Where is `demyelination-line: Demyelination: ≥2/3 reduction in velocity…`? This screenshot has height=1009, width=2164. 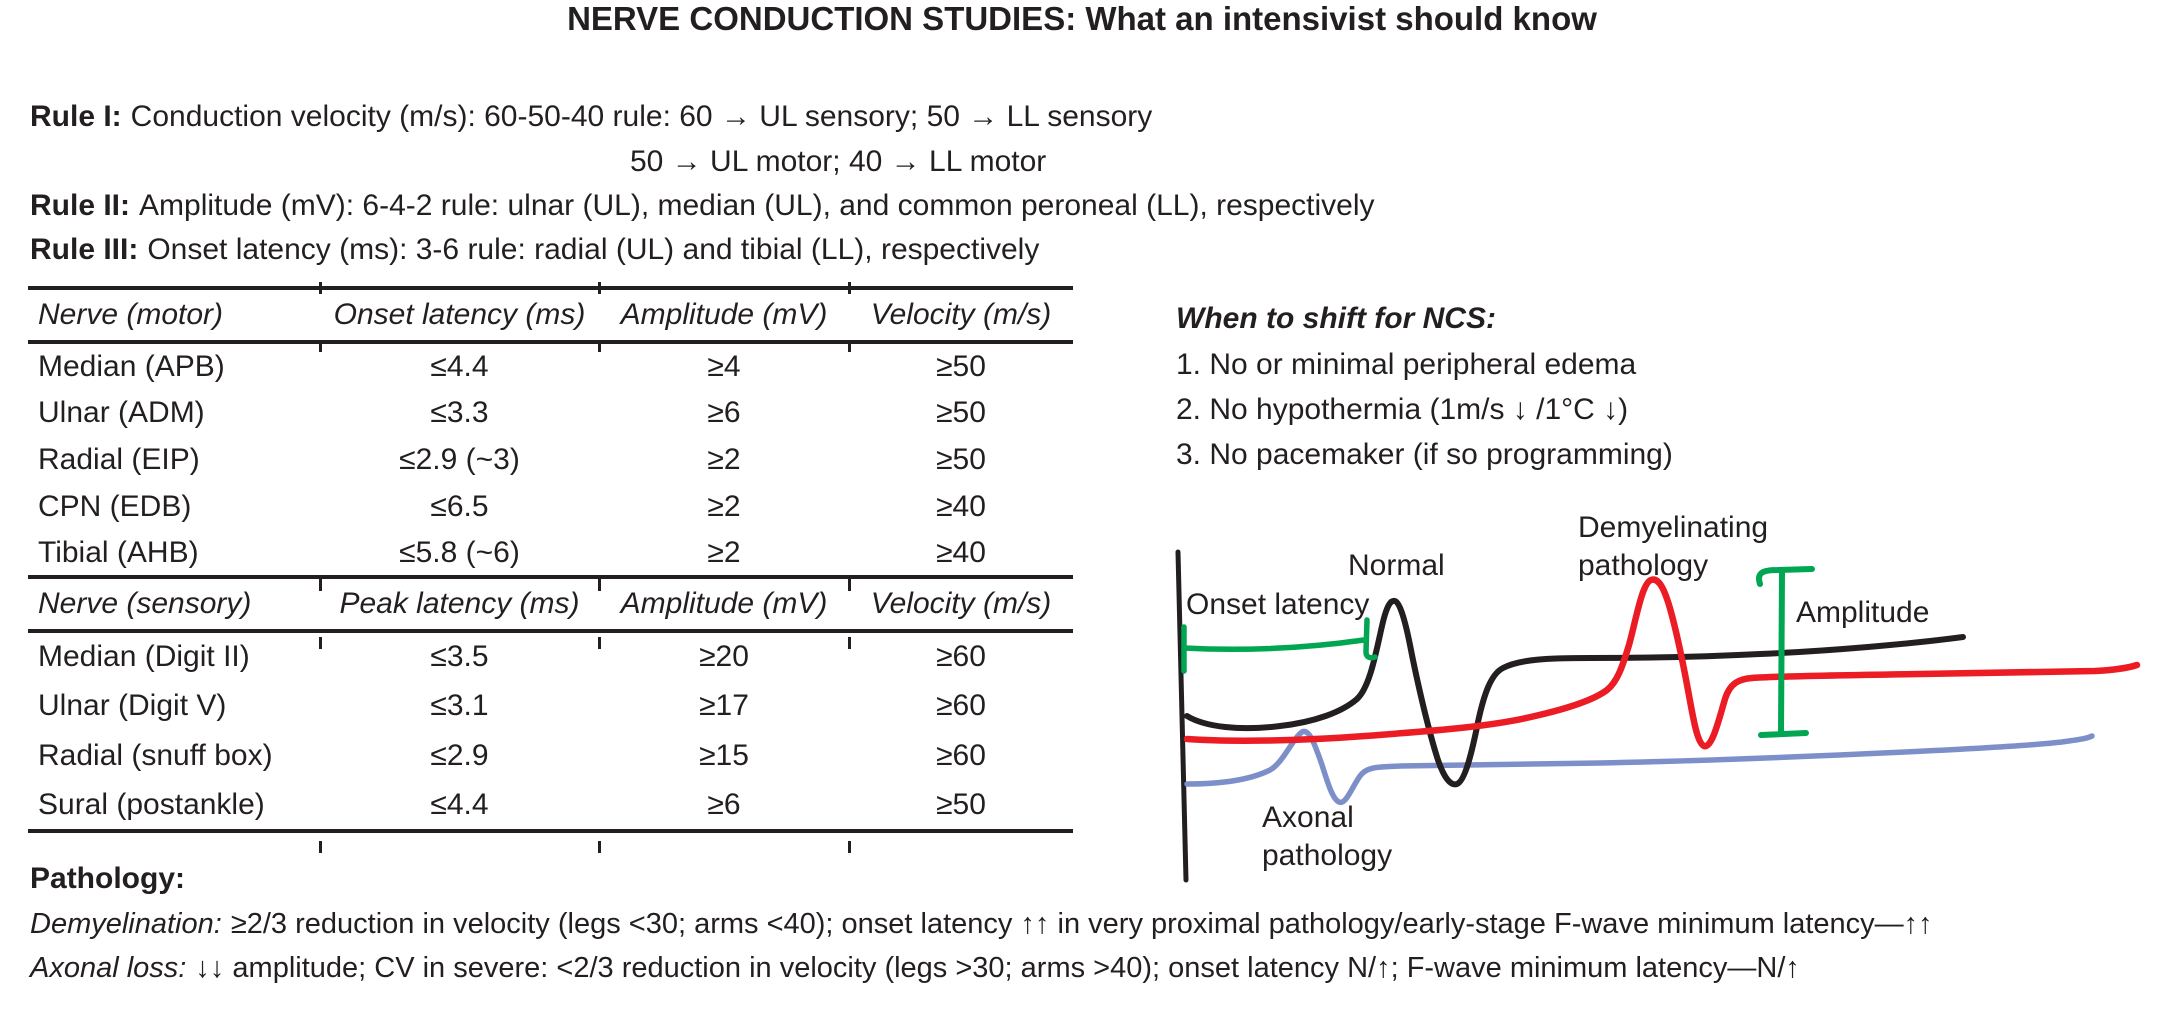
demyelination-line: Demyelination: ≥2/3 reduction in velocity… is located at coordinates (981, 924).